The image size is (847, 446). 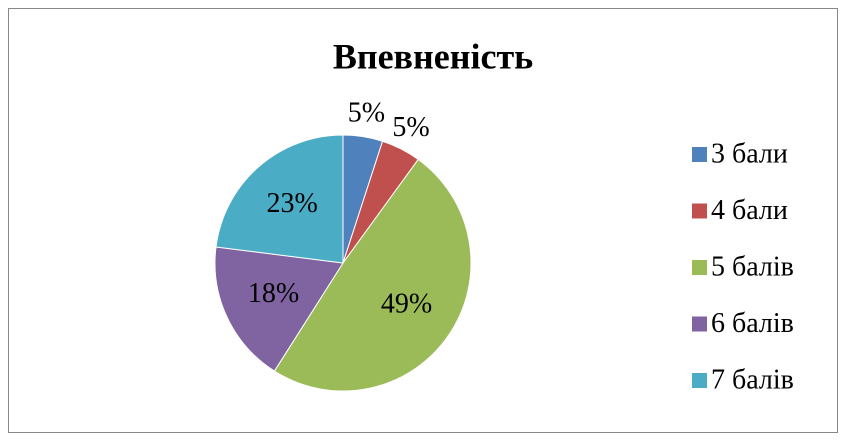 What do you see at coordinates (749, 210) in the screenshot?
I see `legend-label: 4 бали` at bounding box center [749, 210].